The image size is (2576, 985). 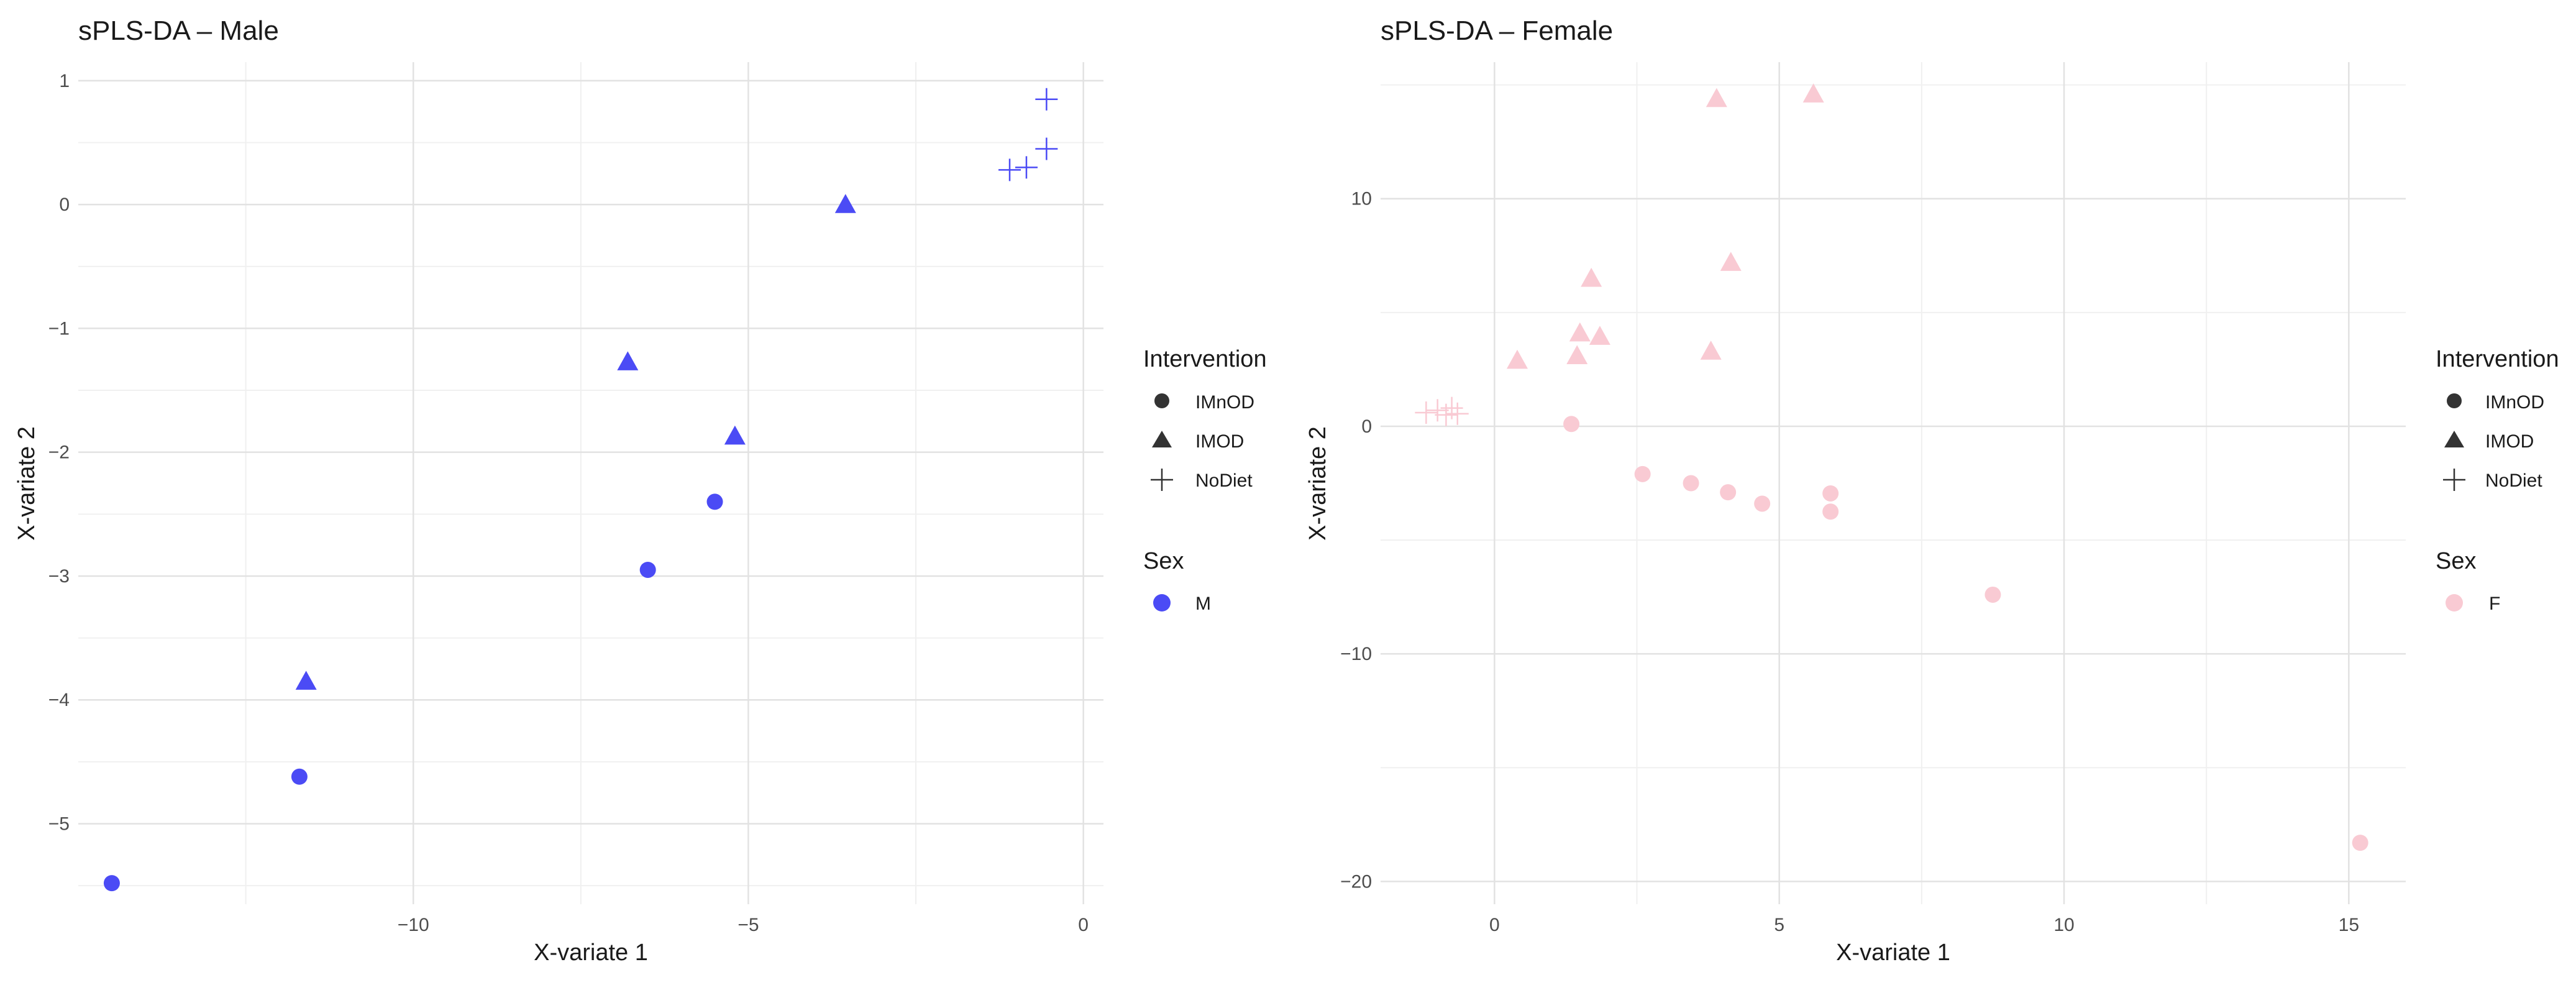 I want to click on male-y-tick-label: −4, so click(x=59, y=700).